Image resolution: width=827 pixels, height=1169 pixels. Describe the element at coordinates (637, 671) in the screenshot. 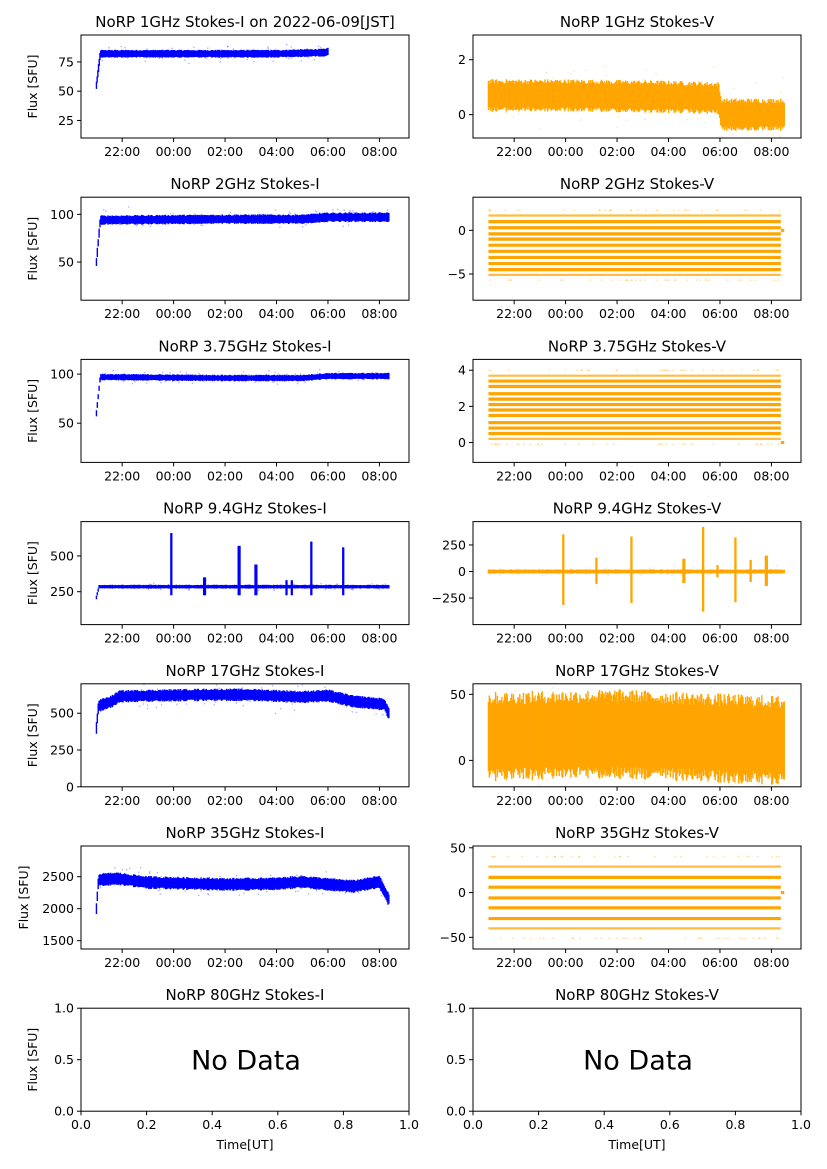

I see `subplot-title: NoRP 17GHz Stokes-V` at that location.